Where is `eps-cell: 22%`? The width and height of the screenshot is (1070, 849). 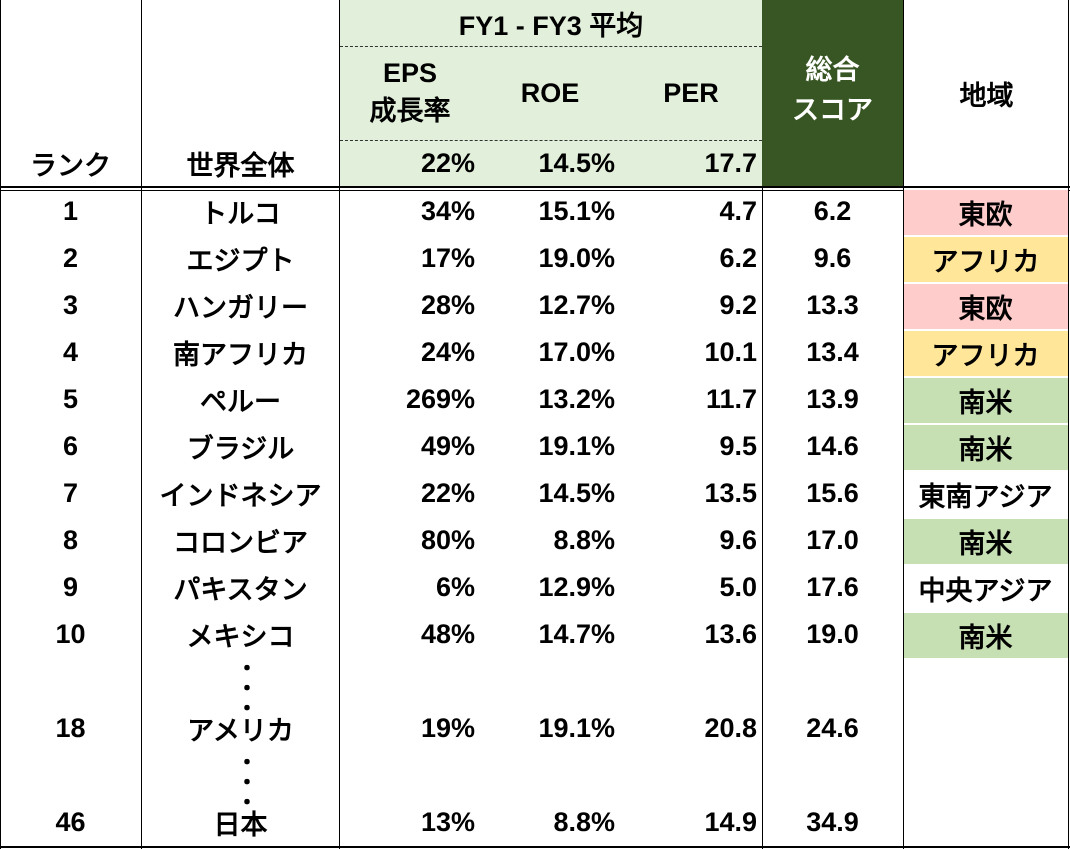 eps-cell: 22% is located at coordinates (447, 493).